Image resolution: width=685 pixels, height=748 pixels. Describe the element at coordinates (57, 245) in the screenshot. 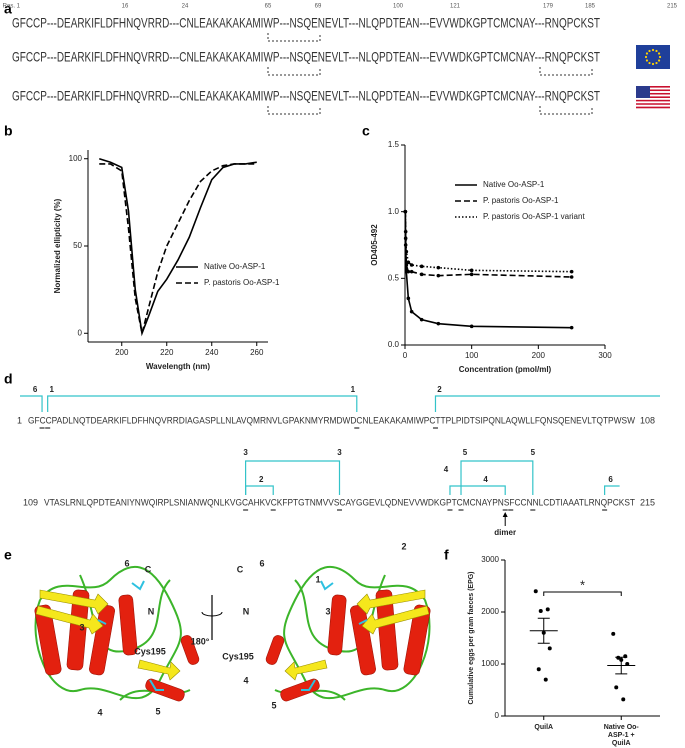

I see `y-axis-label: Normalized ellipticity (%)` at that location.